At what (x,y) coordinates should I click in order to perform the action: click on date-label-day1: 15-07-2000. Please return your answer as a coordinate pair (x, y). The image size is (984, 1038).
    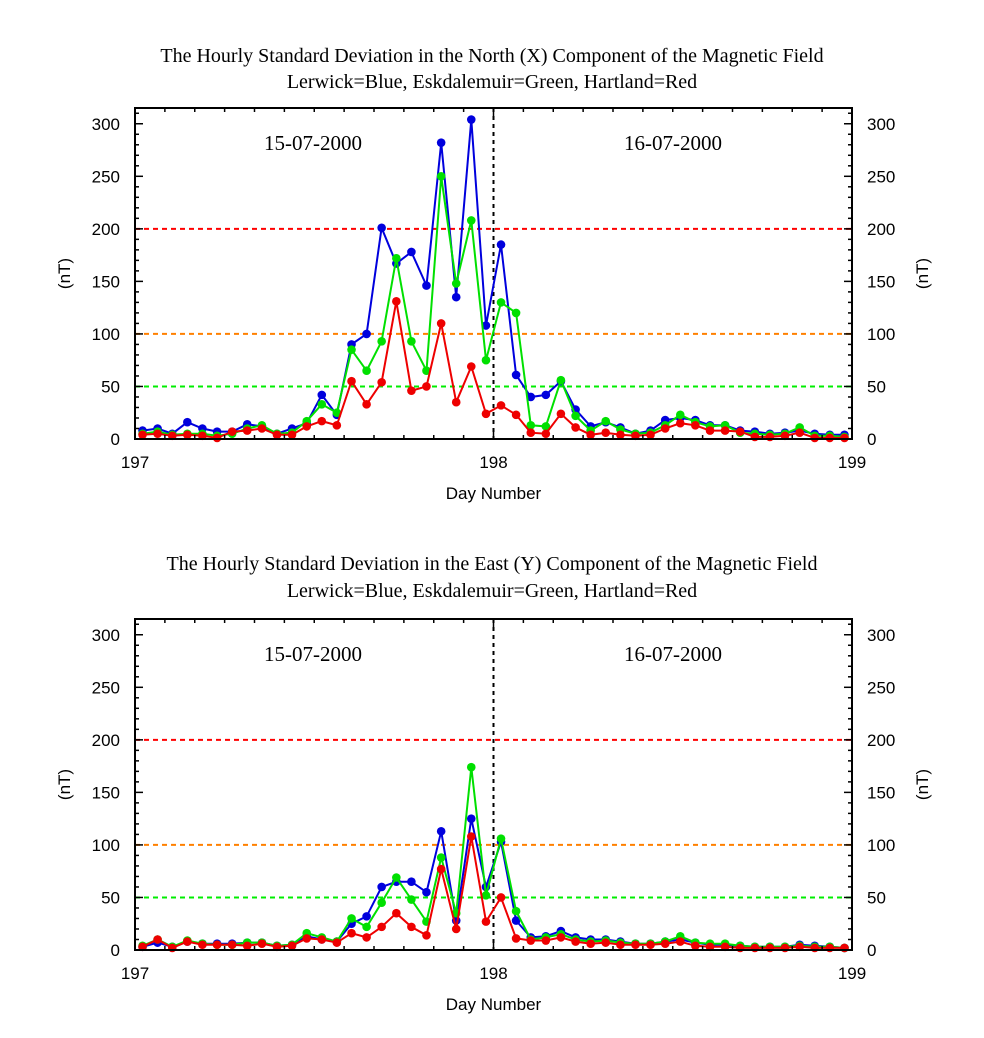
    Looking at the image, I should click on (313, 143).